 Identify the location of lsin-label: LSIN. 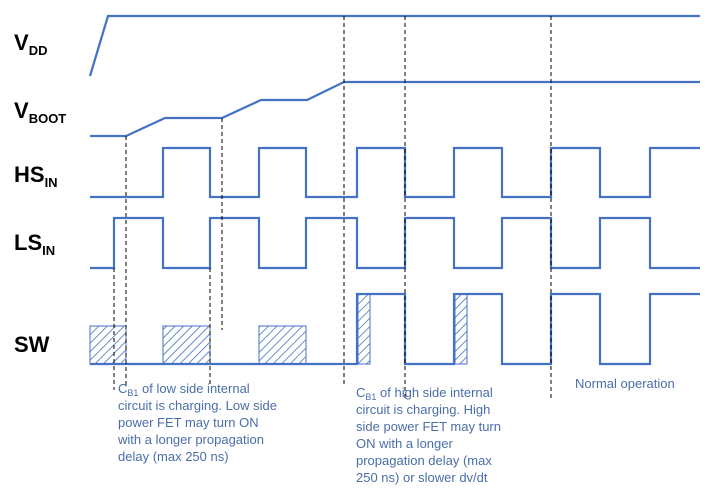
(34, 244).